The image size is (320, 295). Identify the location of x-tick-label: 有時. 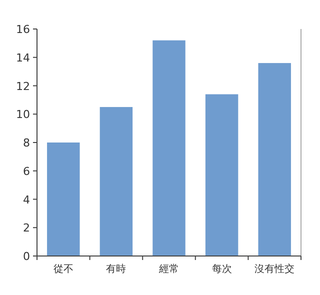
(116, 269).